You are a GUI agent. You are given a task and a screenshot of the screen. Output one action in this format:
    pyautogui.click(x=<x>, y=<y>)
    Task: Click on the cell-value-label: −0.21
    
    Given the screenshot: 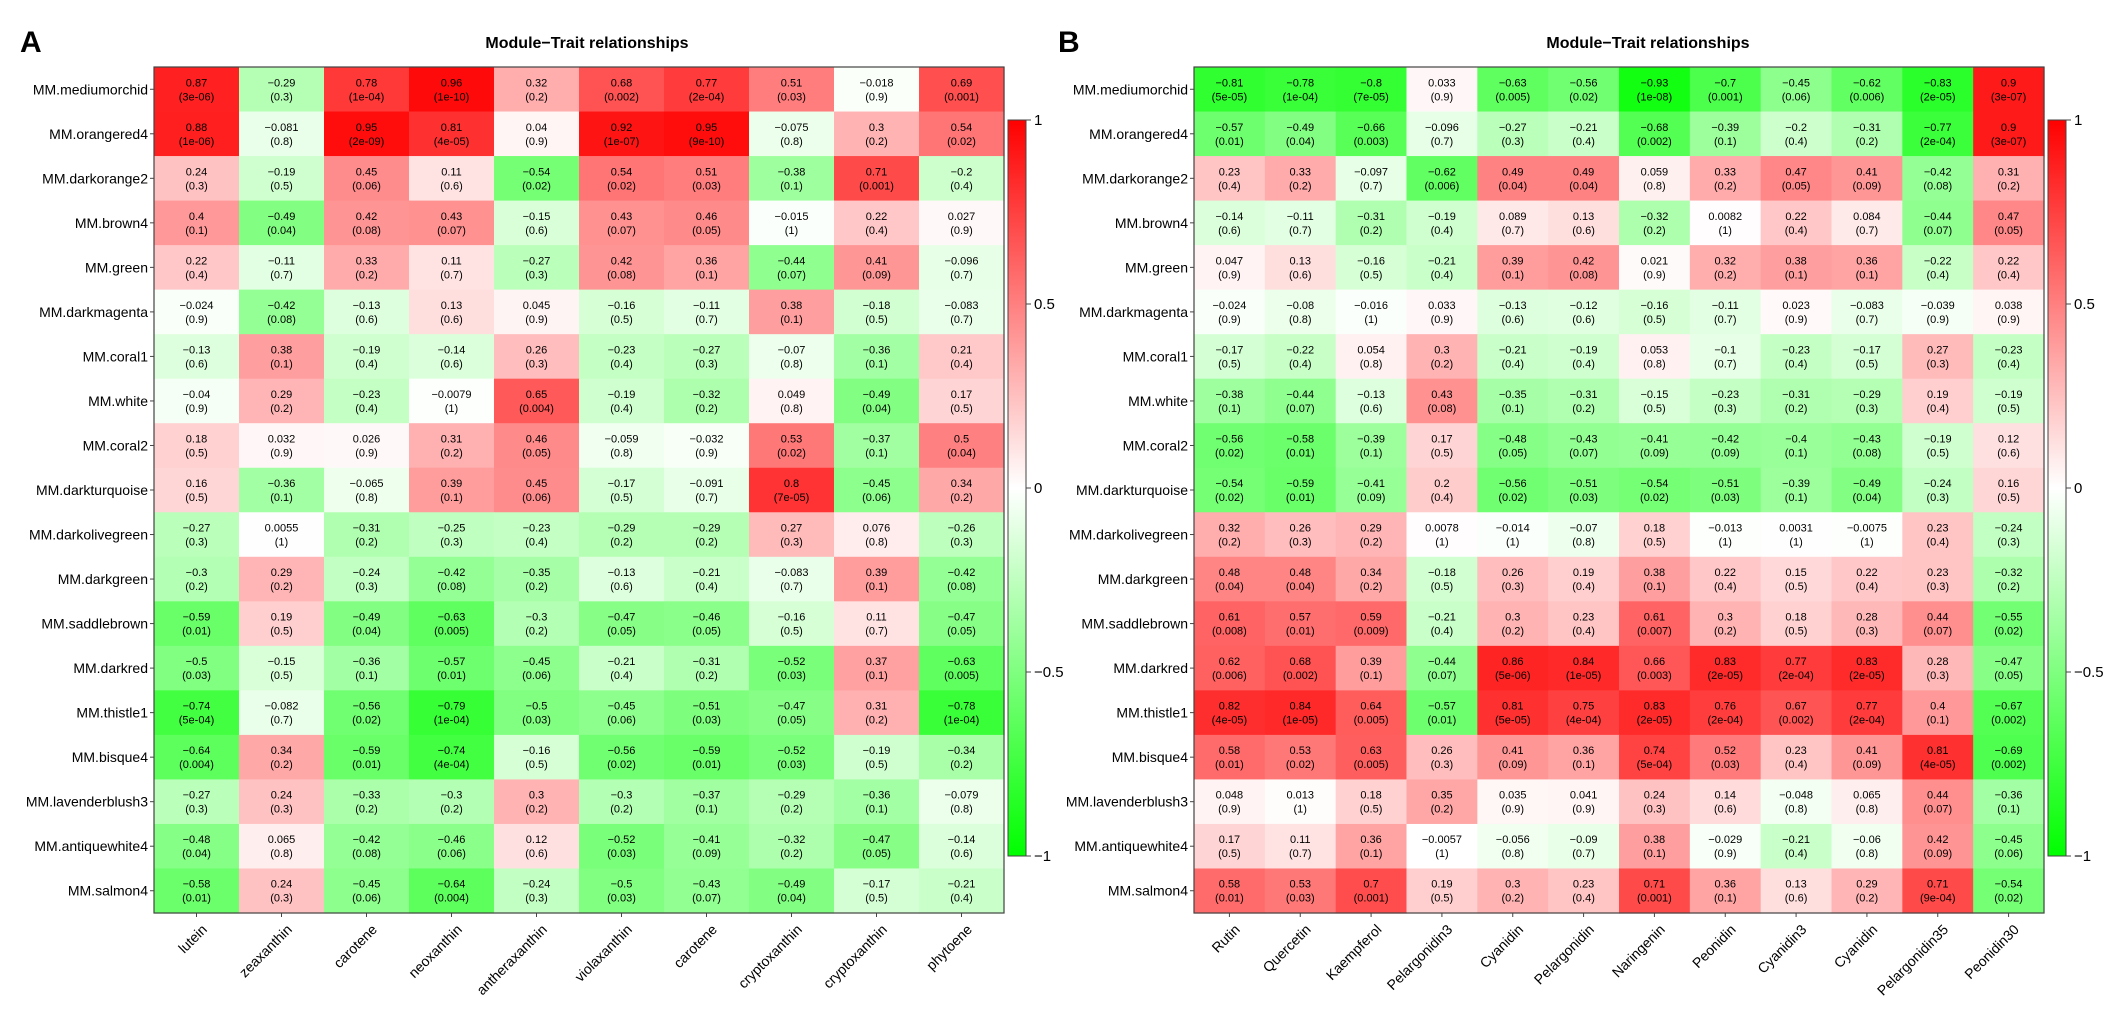 What is the action you would take?
    pyautogui.click(x=1513, y=350)
    